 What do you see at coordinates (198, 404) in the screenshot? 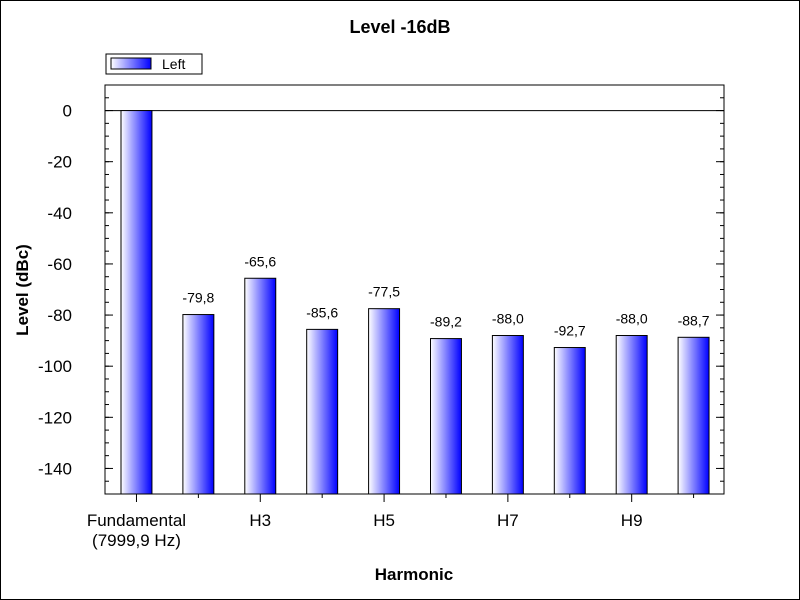
I see `bar-h2` at bounding box center [198, 404].